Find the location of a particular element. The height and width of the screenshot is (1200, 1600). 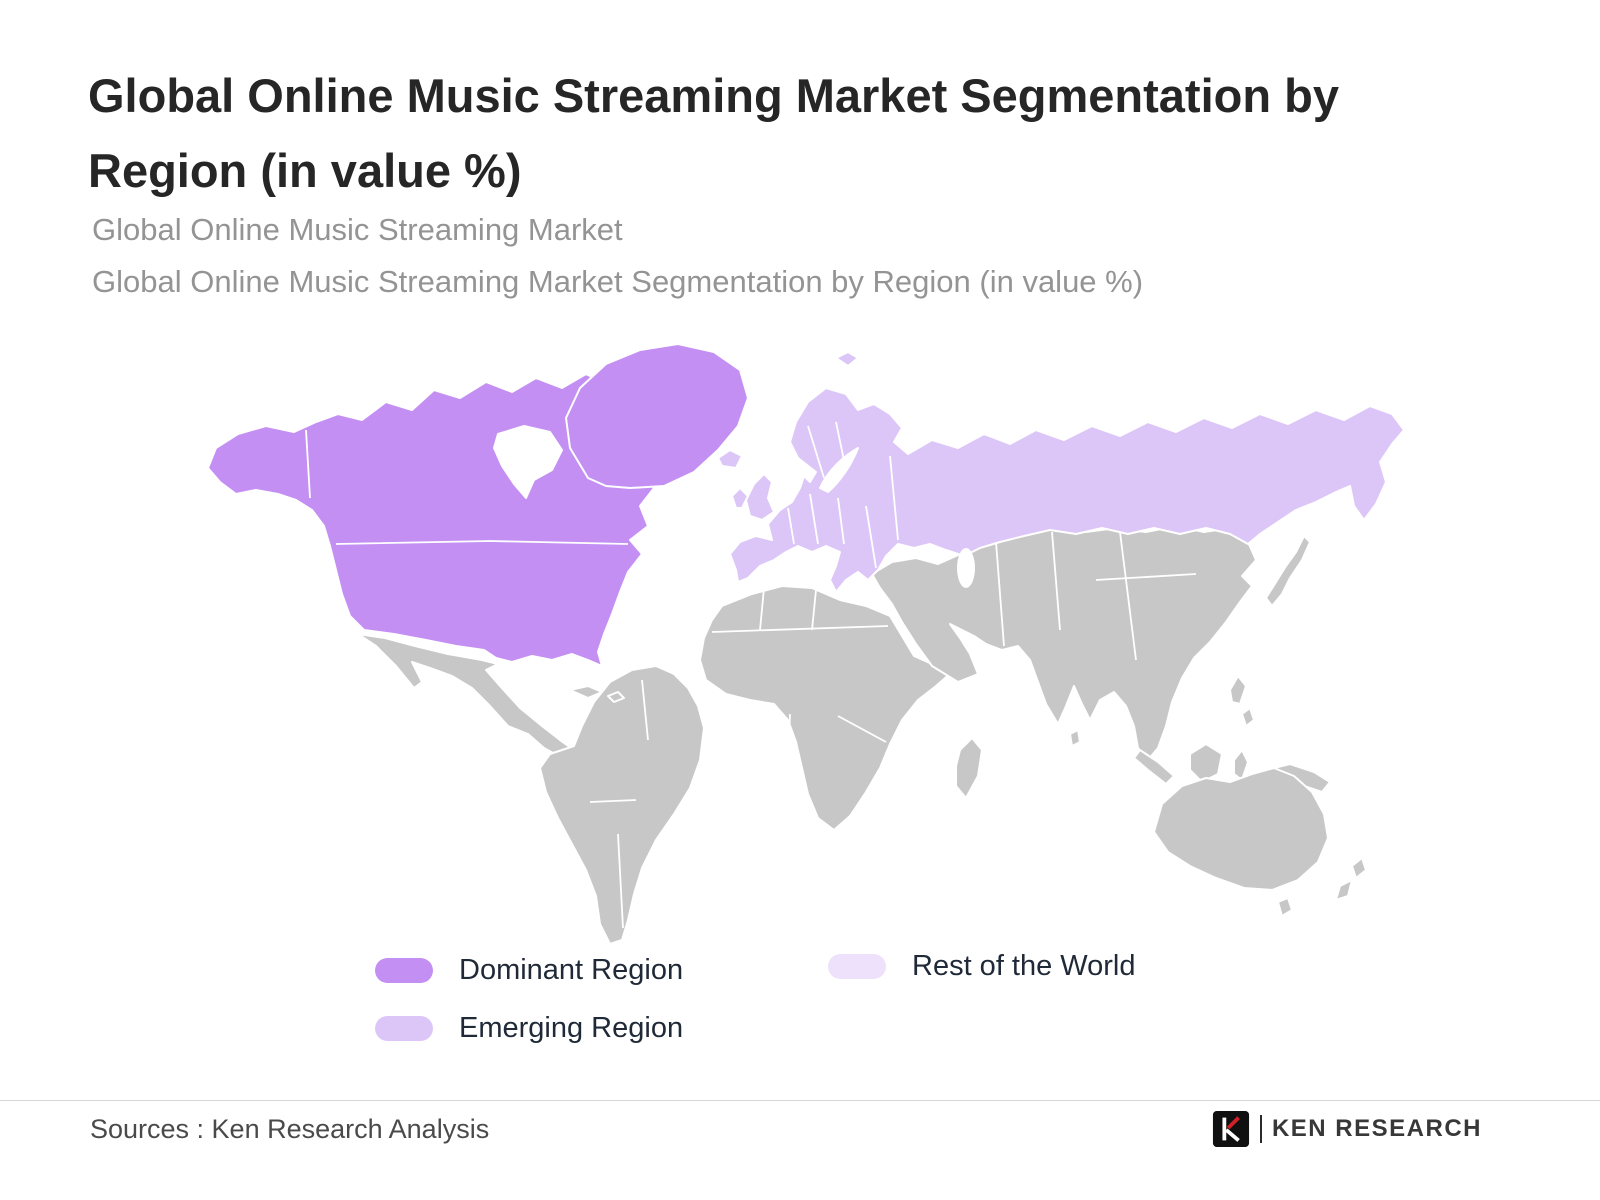

region-united-kingdom is located at coordinates (760, 497).